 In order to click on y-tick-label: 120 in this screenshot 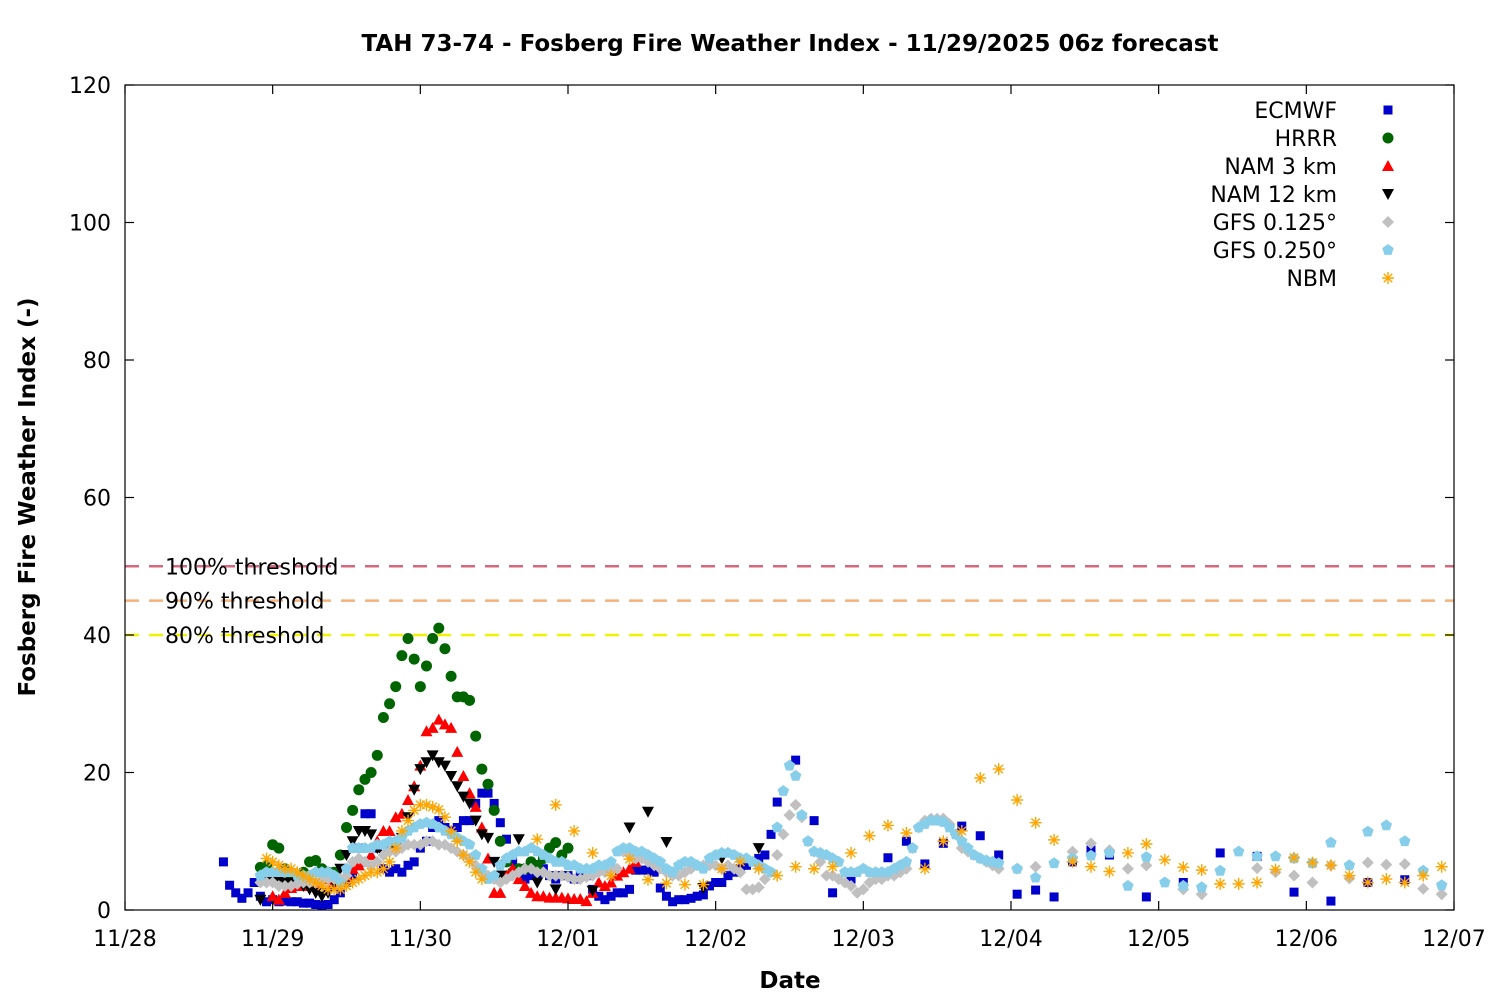, I will do `click(90, 86)`.